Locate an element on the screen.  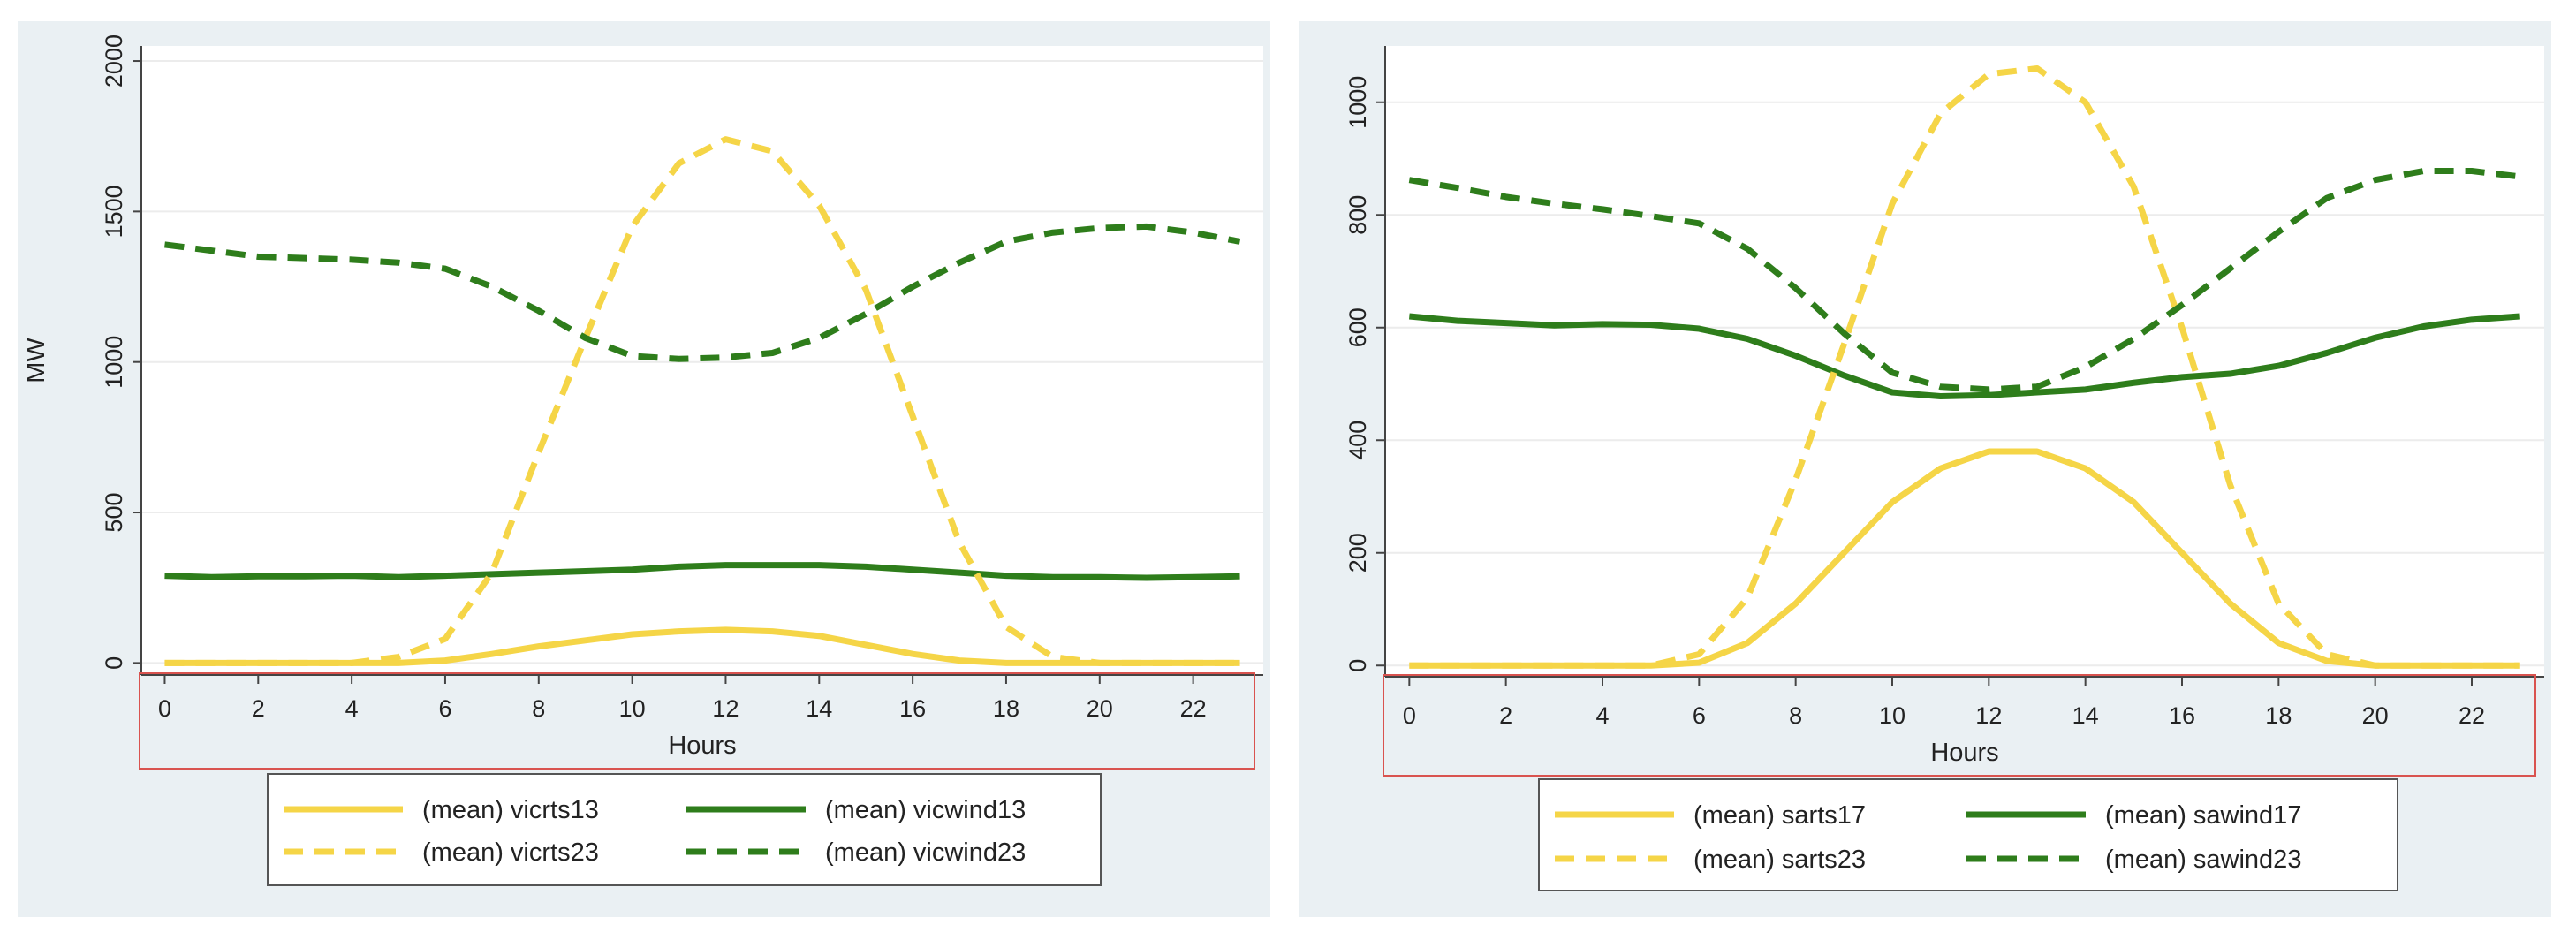
y-tick-label: 800 is located at coordinates (1358, 215).